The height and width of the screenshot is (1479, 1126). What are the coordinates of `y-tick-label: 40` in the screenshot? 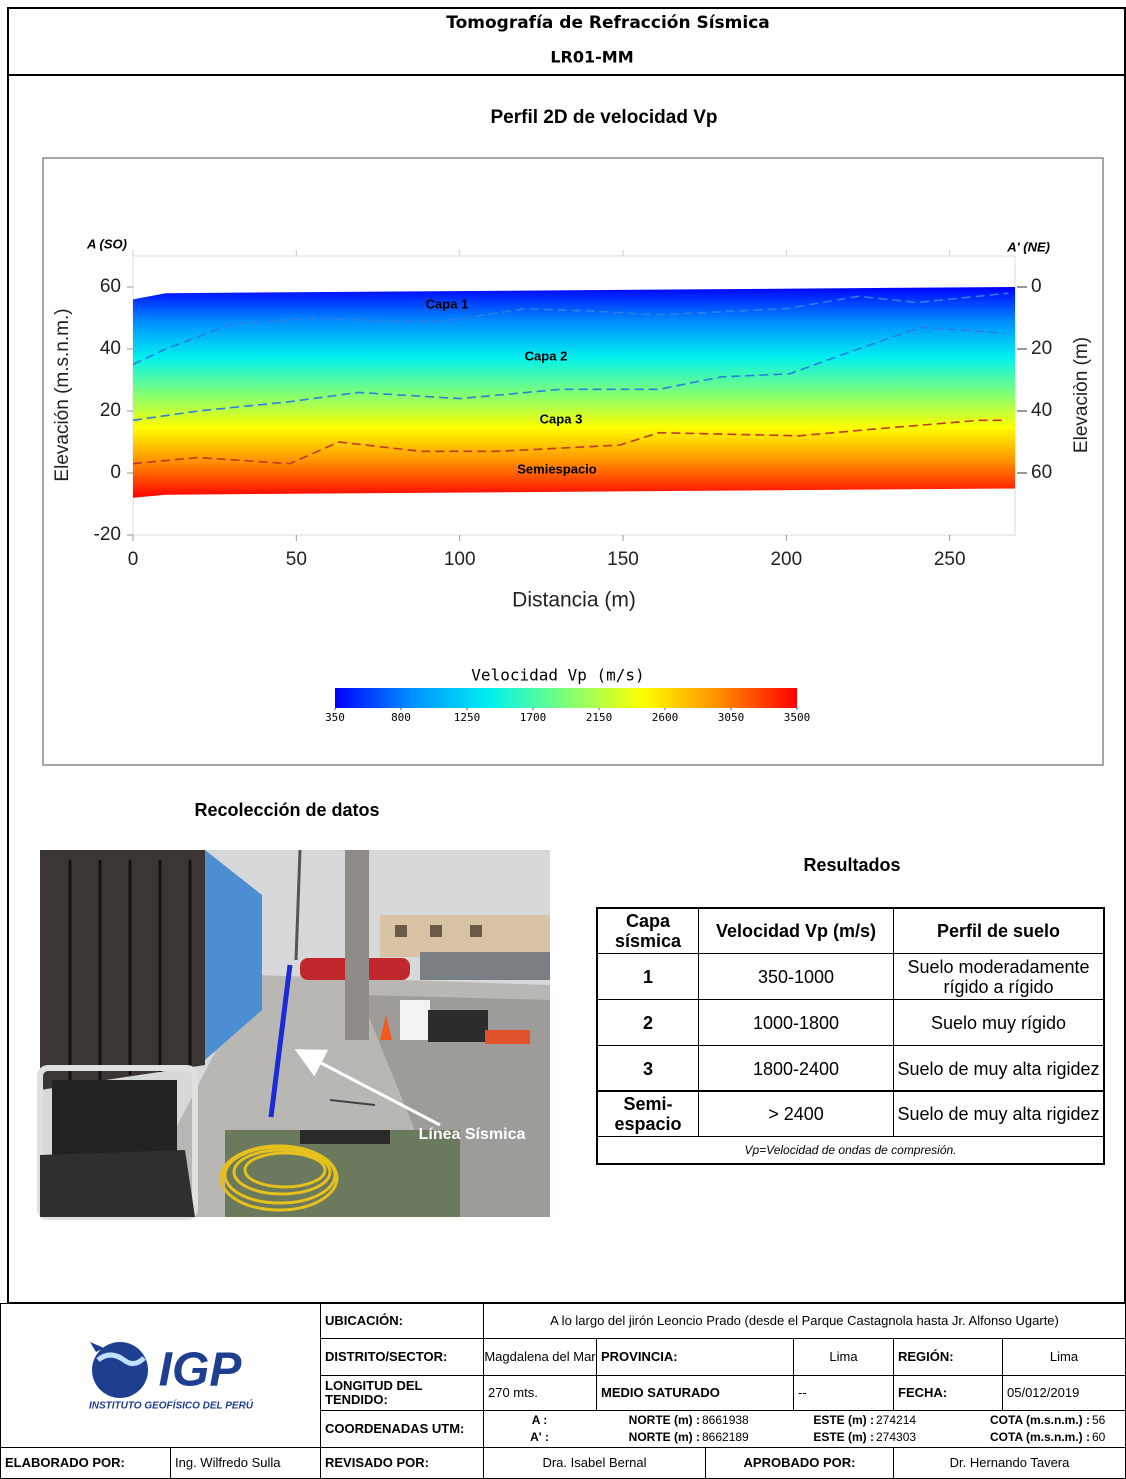 It's located at (110, 348).